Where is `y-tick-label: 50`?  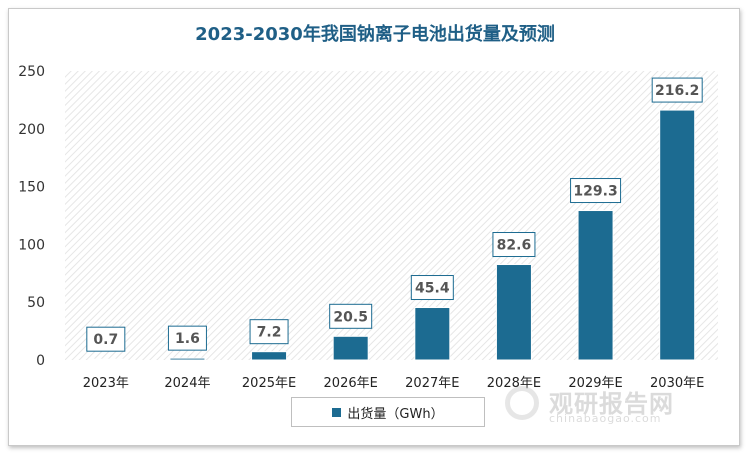
y-tick-label: 50 is located at coordinates (36, 303).